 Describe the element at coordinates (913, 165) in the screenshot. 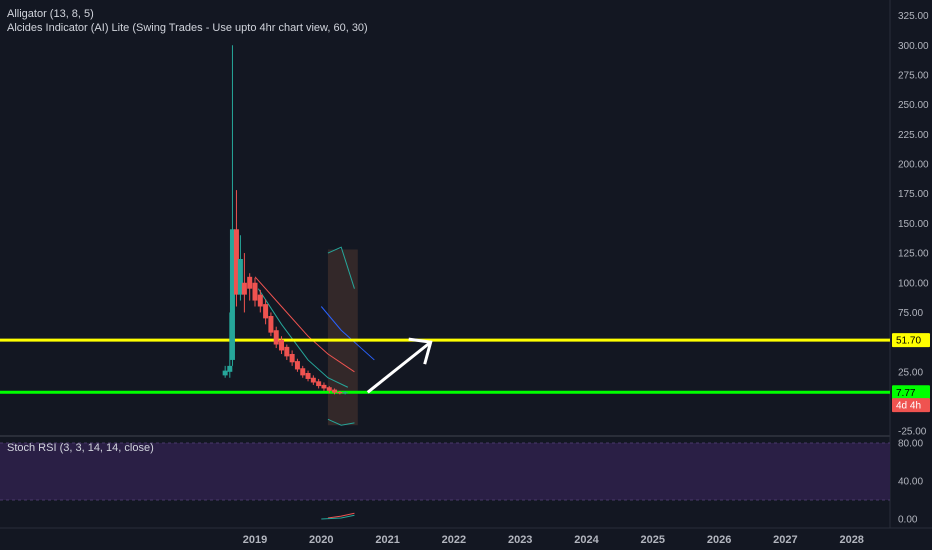

I see `price-tick-label: 200.00` at that location.